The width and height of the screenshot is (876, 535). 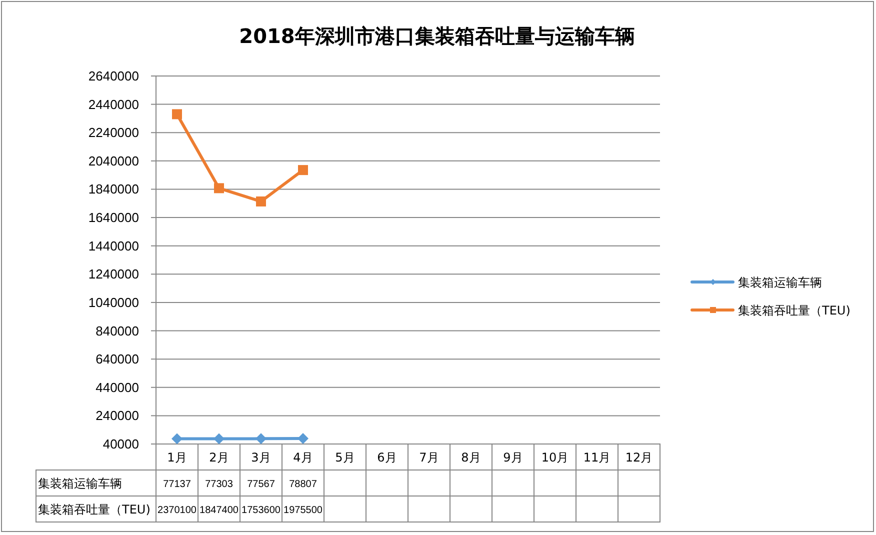 I want to click on x-tick-label: 10月, so click(x=555, y=457).